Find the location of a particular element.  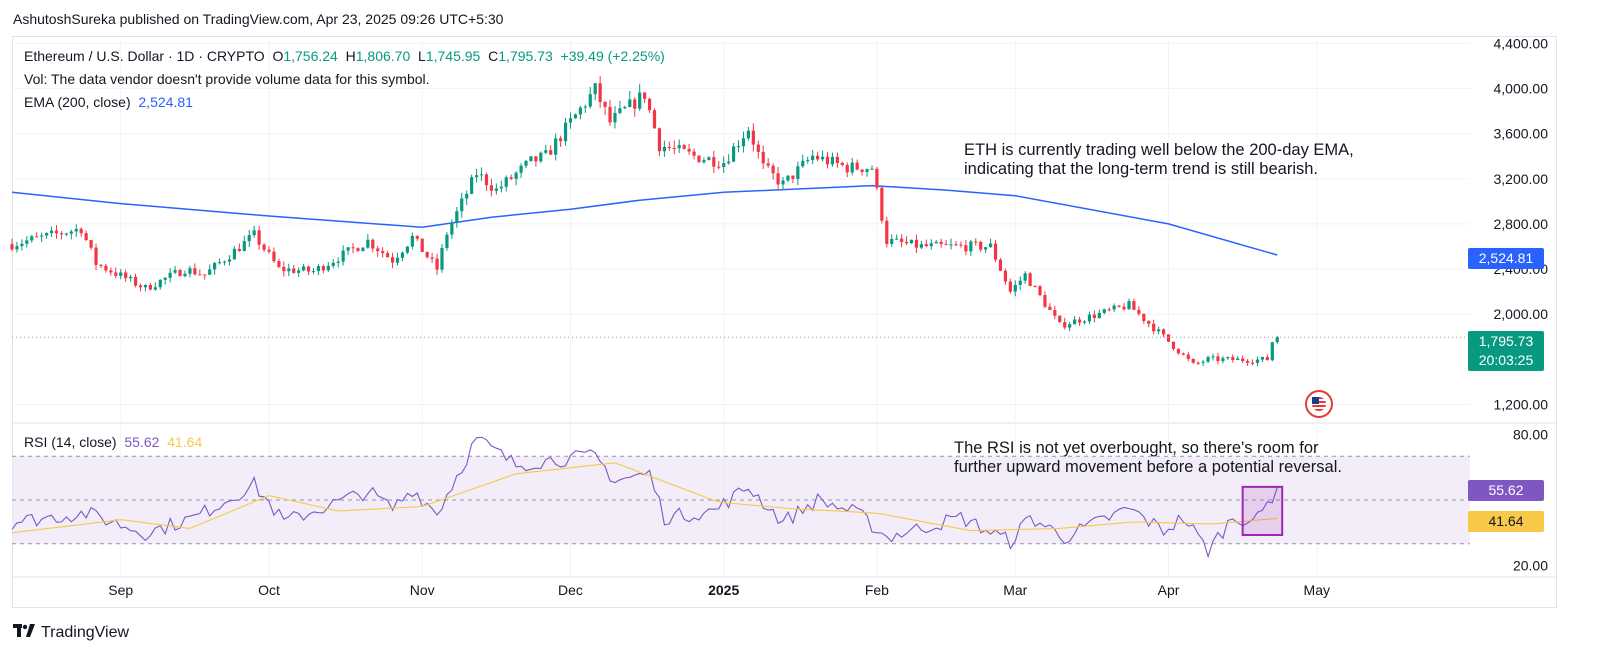

bar-countdown: 20:03:25 is located at coordinates (1506, 360).